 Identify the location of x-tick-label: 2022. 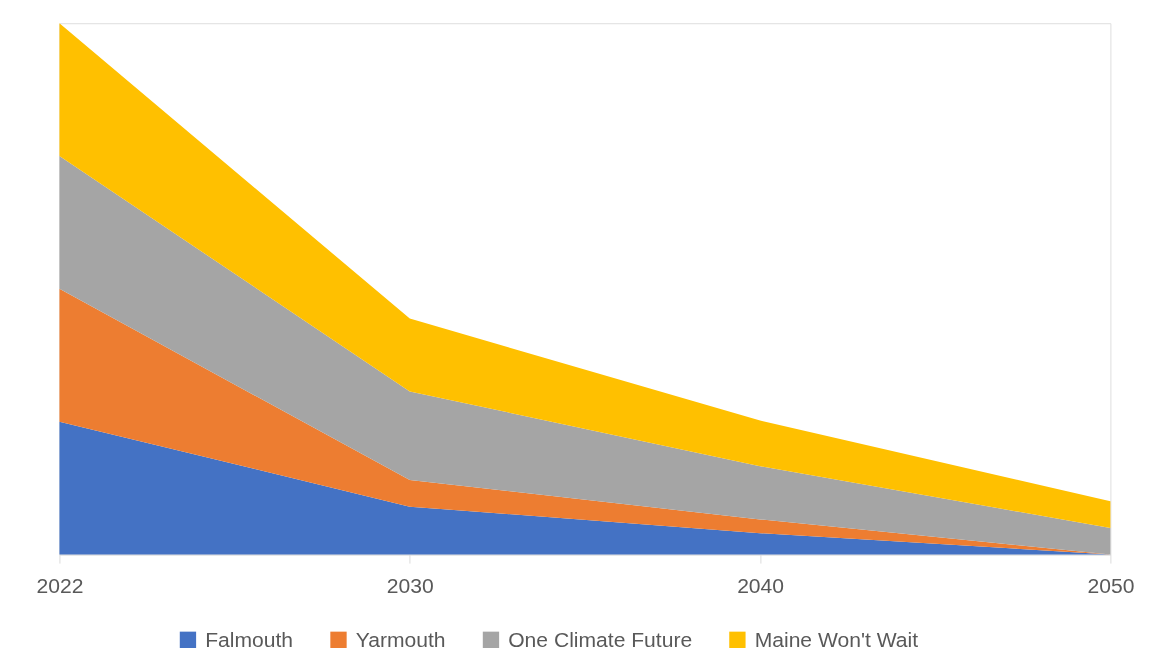
(60, 586).